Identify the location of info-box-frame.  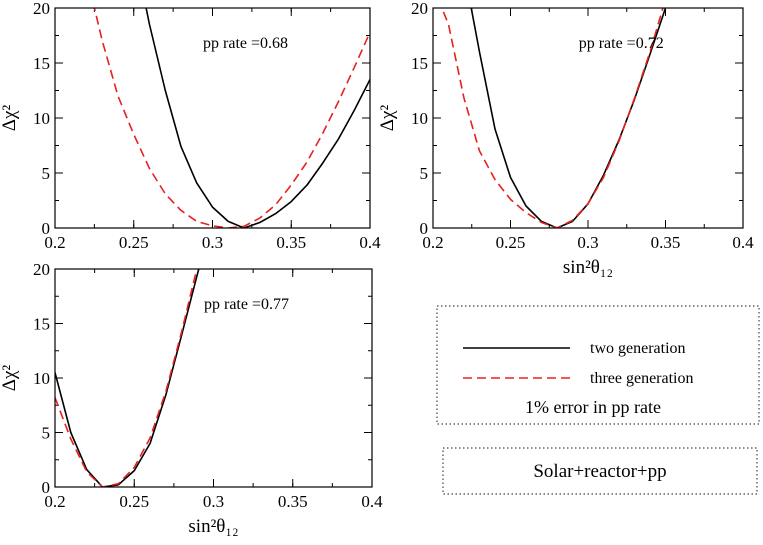
(600, 471).